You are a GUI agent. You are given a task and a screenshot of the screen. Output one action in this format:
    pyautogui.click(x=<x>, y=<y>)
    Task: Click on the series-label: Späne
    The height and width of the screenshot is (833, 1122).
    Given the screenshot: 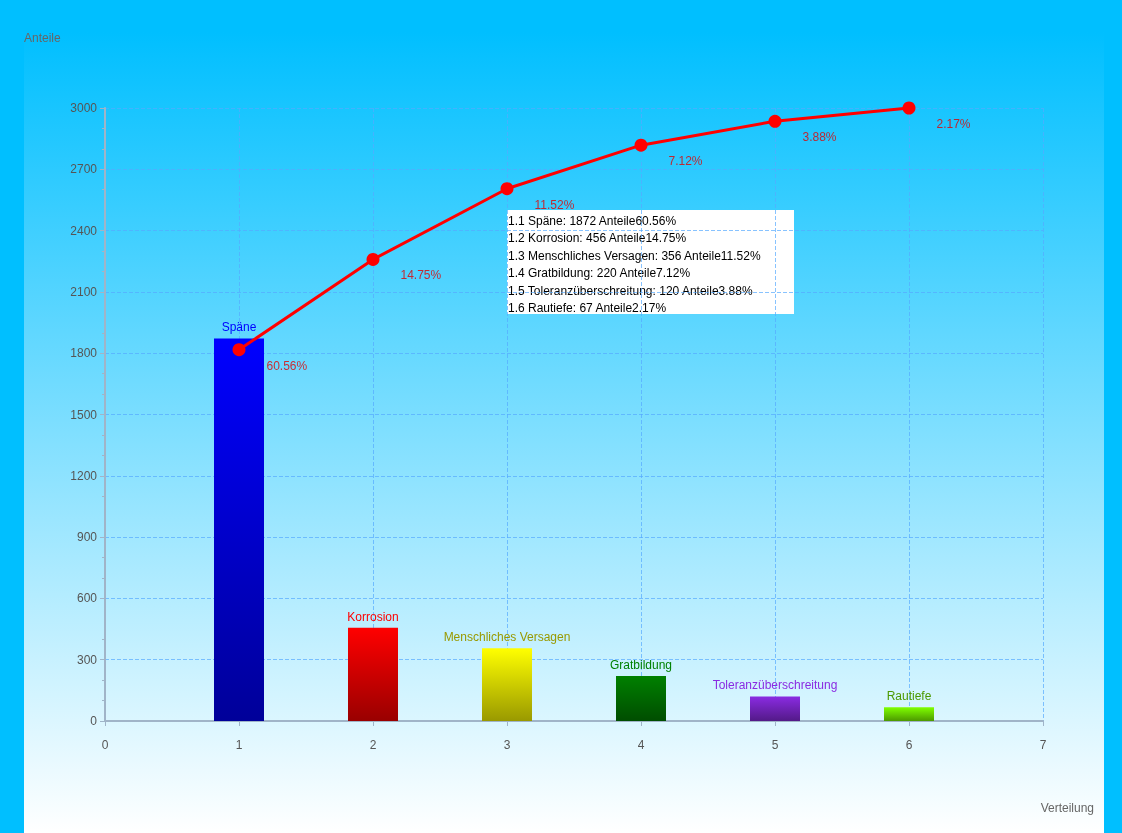 What is the action you would take?
    pyautogui.click(x=239, y=327)
    